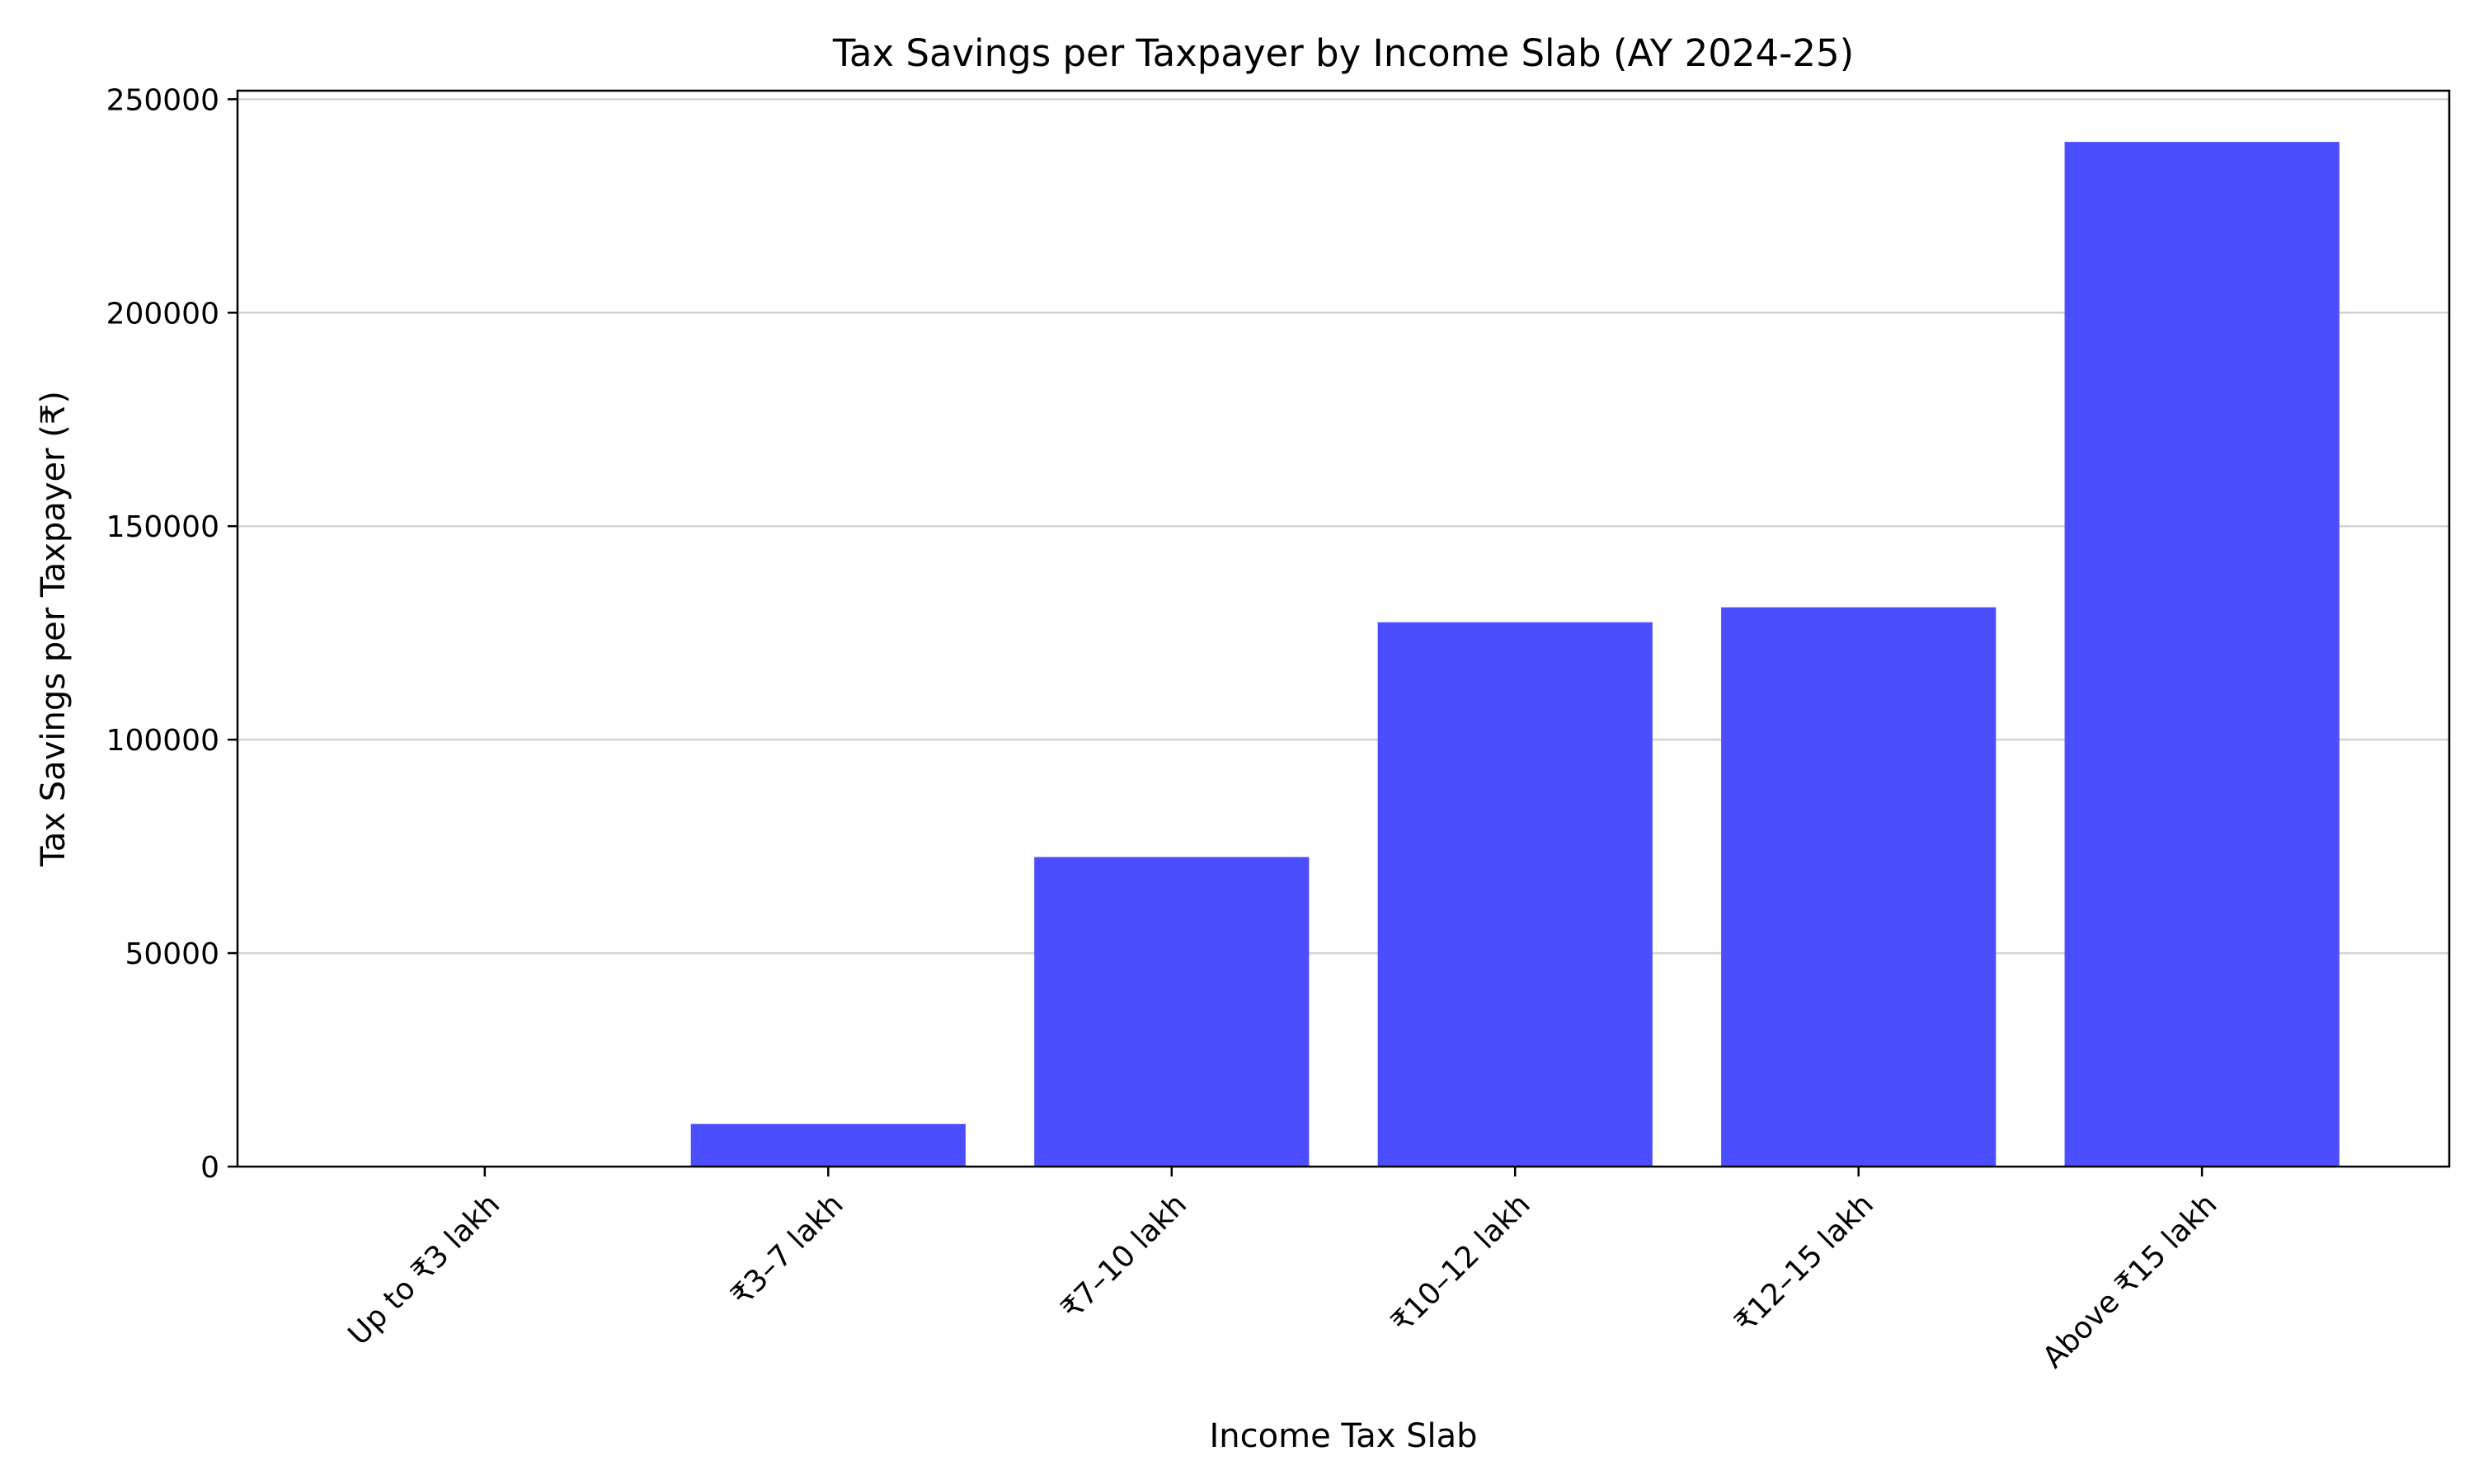 This screenshot has width=2474, height=1484. Describe the element at coordinates (162, 100) in the screenshot. I see `y-tick-label: 250000` at that location.